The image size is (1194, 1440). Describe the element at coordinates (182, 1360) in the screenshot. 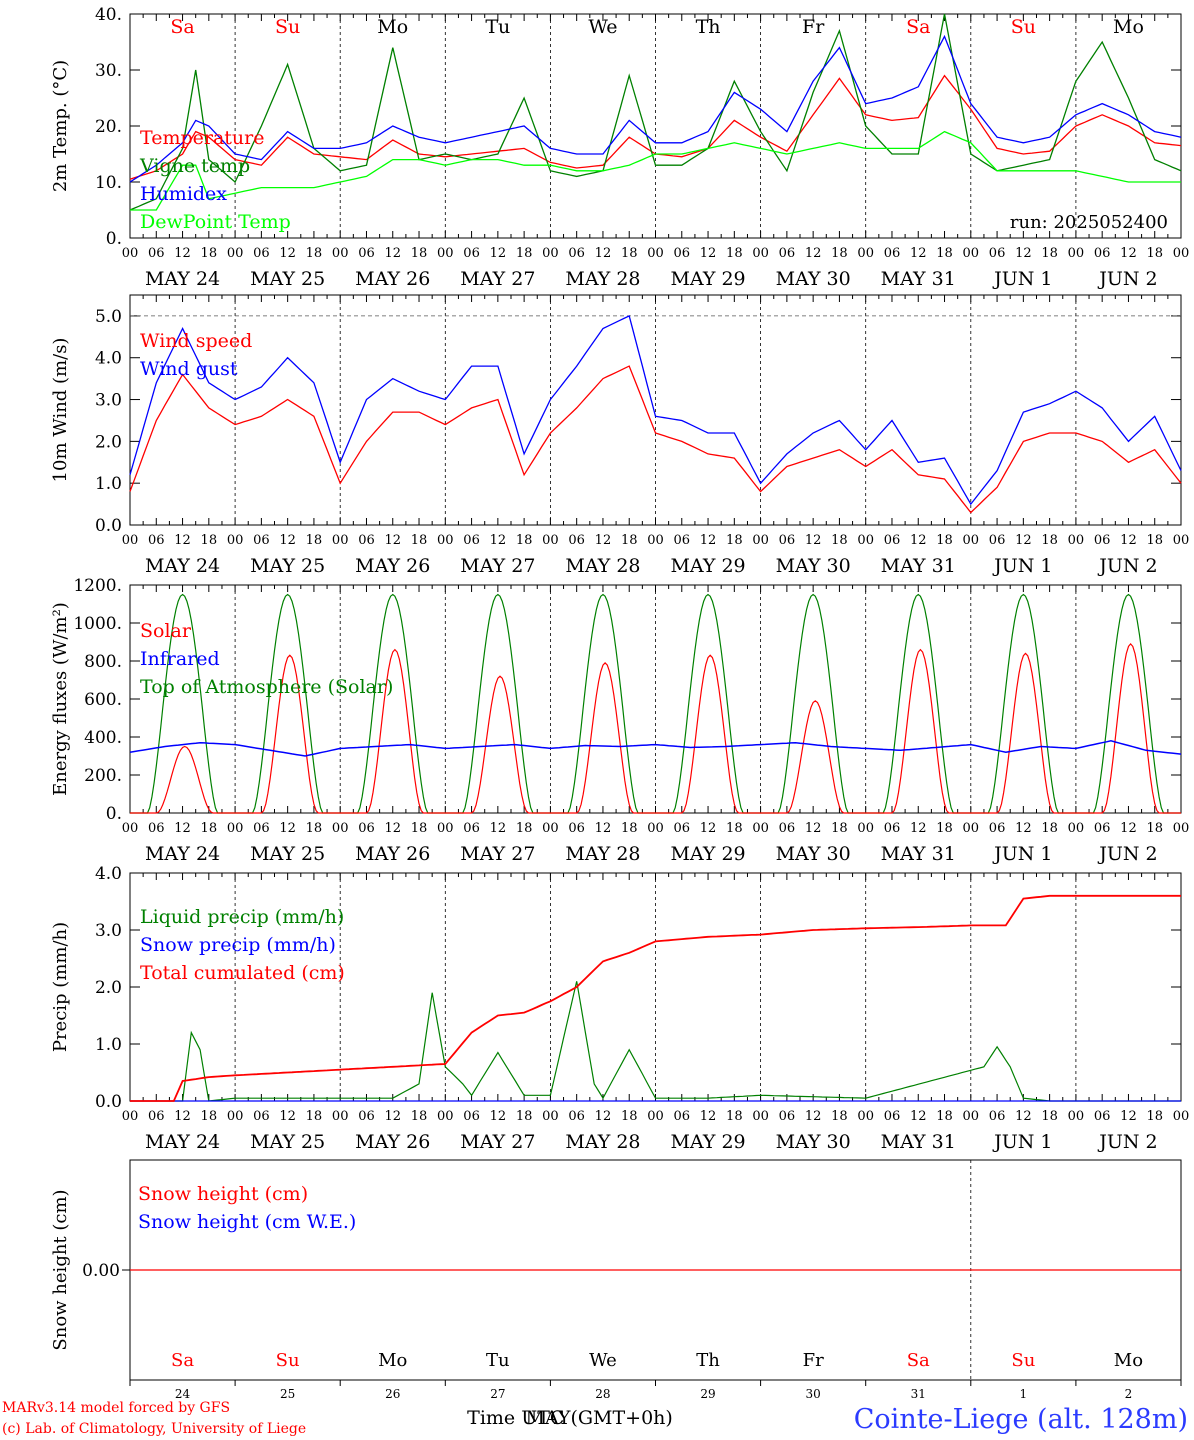

I see `weekday-label: Sa` at that location.